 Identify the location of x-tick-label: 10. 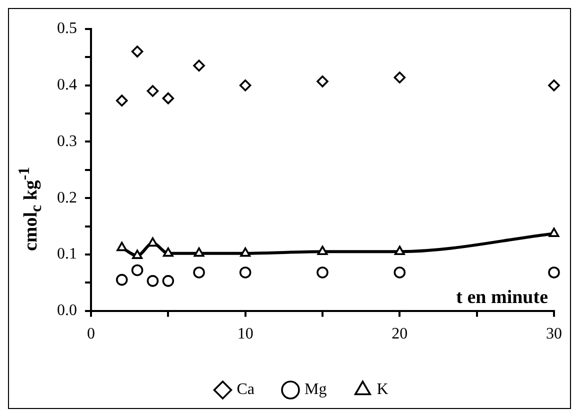
(245, 334).